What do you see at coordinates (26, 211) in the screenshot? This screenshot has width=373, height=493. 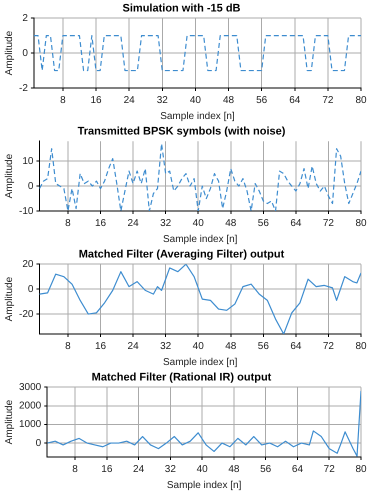 I see `y-tick-label: -10` at bounding box center [26, 211].